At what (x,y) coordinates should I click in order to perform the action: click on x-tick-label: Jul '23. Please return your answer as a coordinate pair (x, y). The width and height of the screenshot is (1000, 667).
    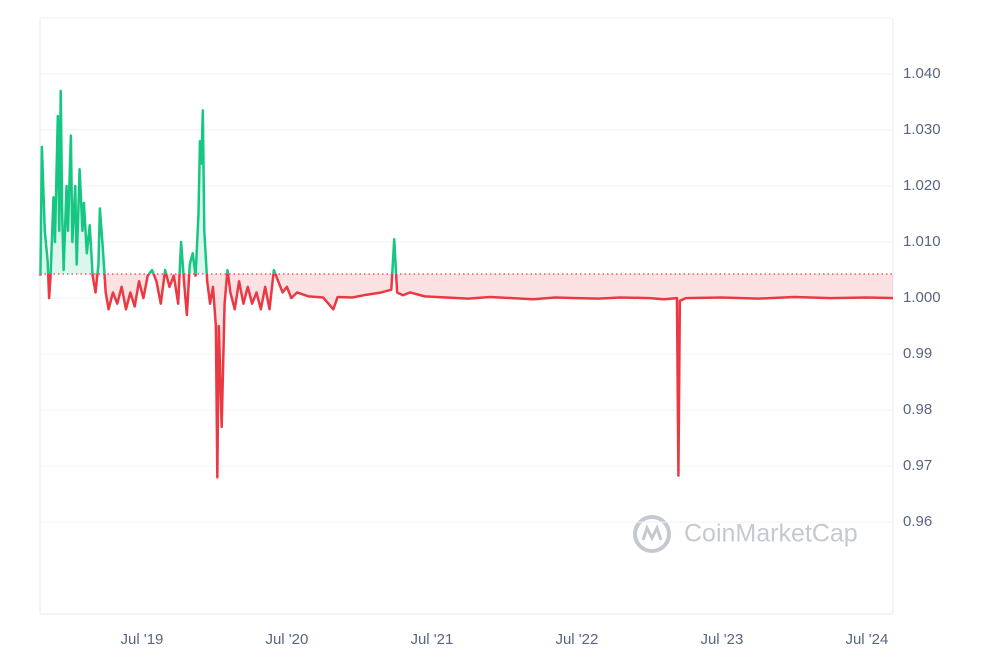
    Looking at the image, I should click on (721, 639).